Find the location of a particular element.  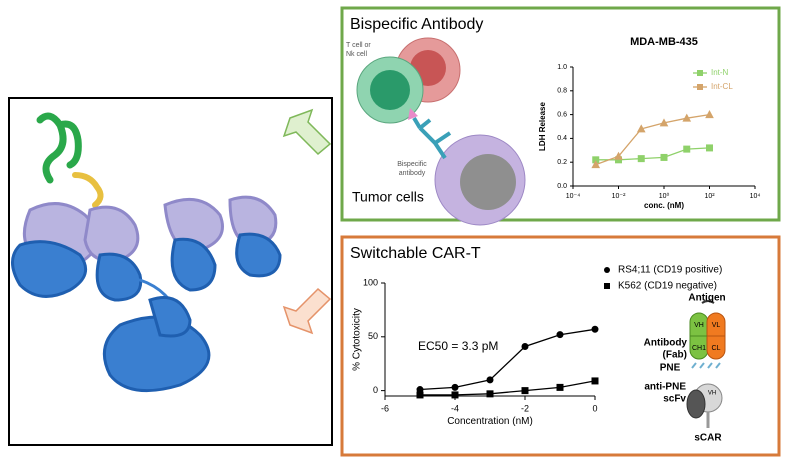

vl-label: VL is located at coordinates (716, 325).